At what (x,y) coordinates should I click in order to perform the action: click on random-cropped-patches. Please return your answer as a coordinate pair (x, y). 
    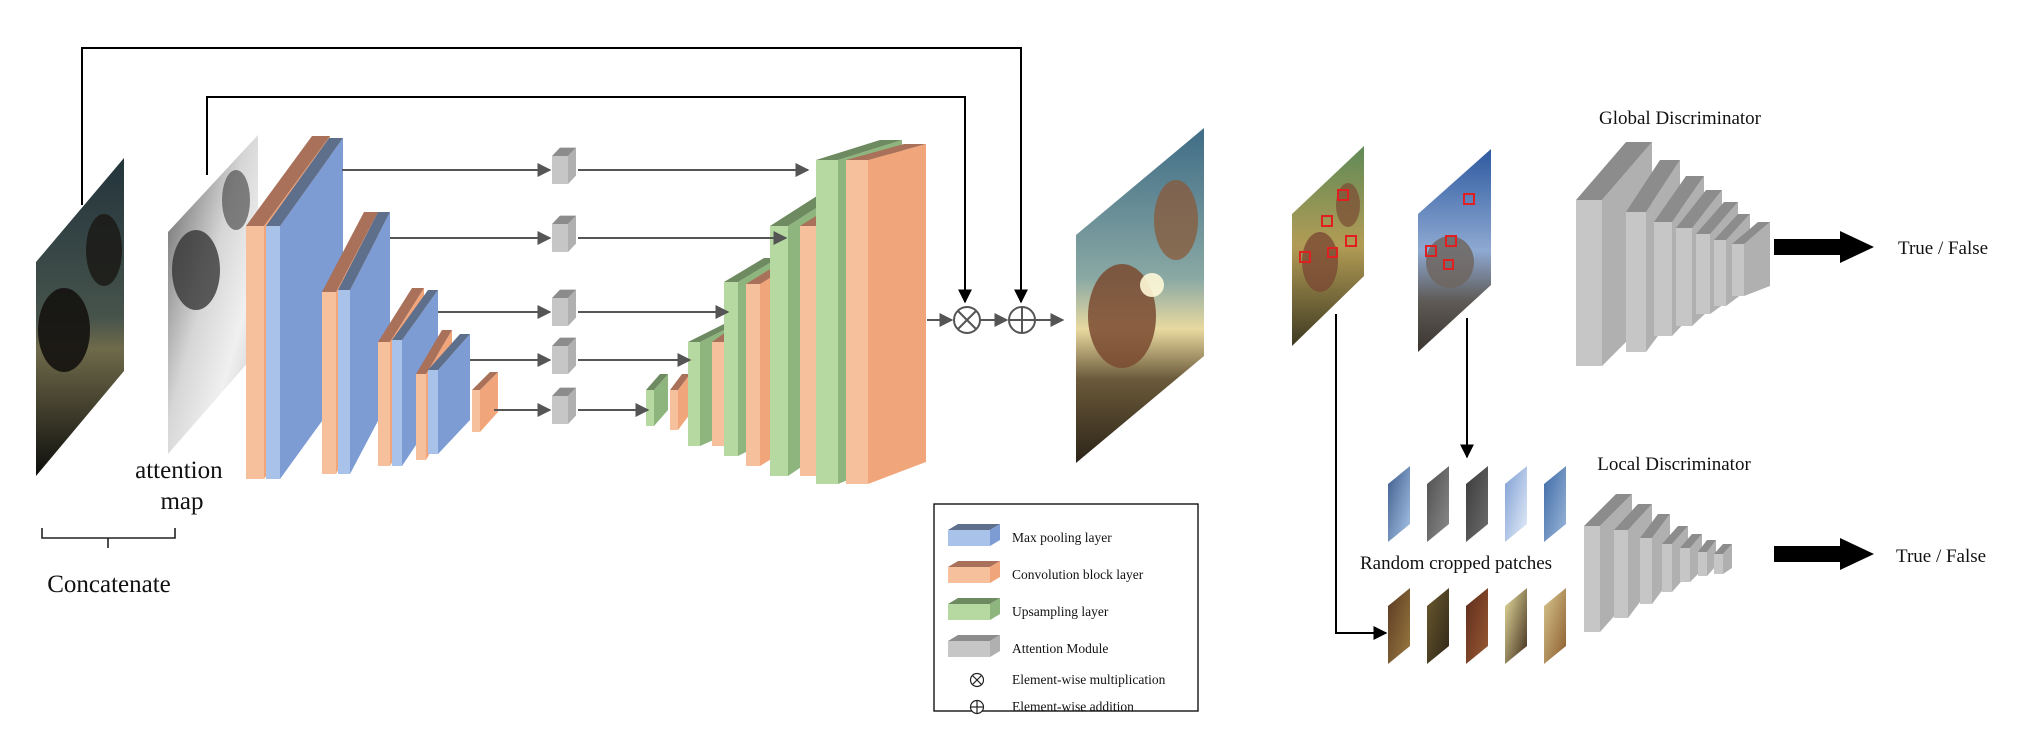
    Looking at the image, I should click on (1477, 565).